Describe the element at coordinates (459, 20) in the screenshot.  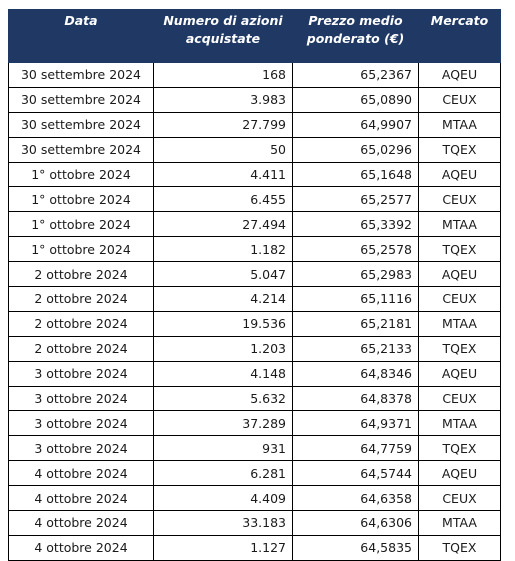
I see `header-market-label: Mercato` at that location.